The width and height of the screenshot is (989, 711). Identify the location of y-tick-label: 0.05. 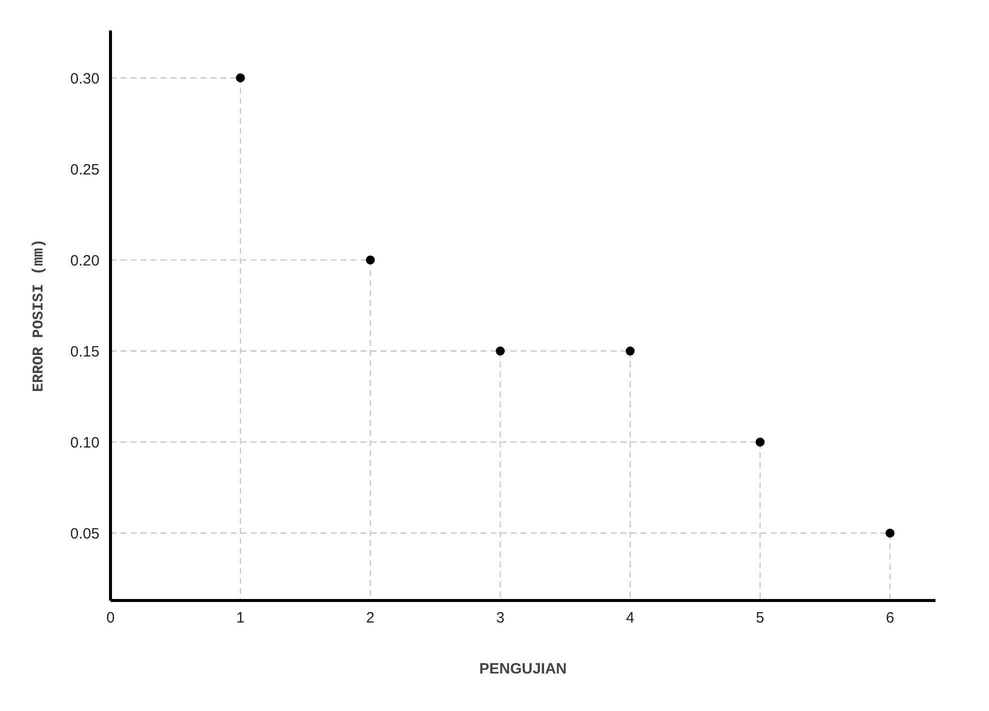
(85, 534).